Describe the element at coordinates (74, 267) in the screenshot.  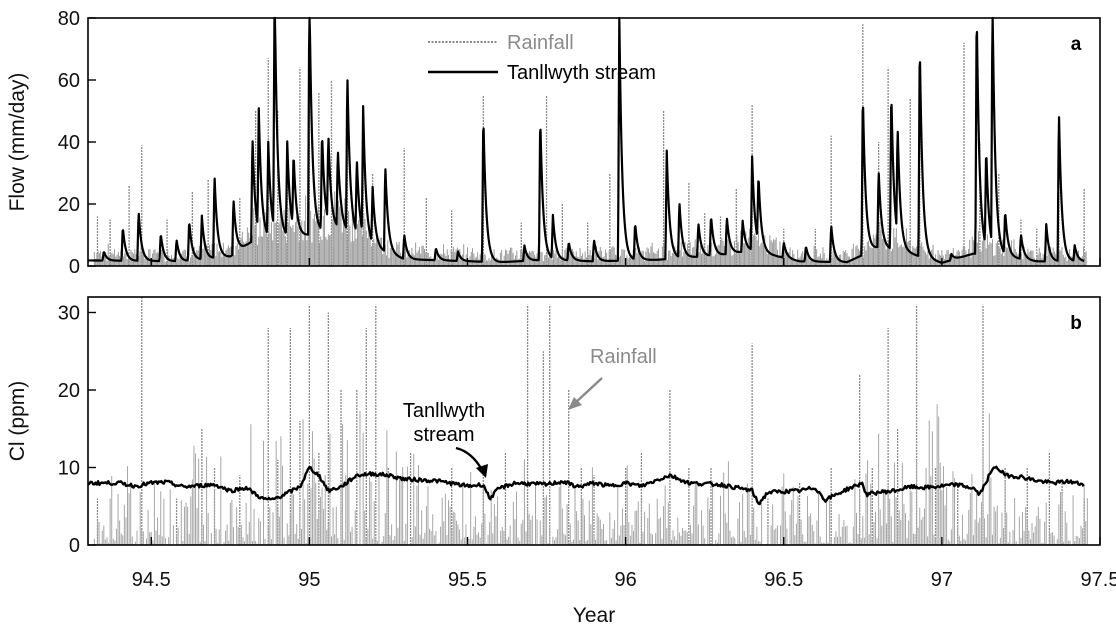
I see `panel-a-y-tick-label: 0` at that location.